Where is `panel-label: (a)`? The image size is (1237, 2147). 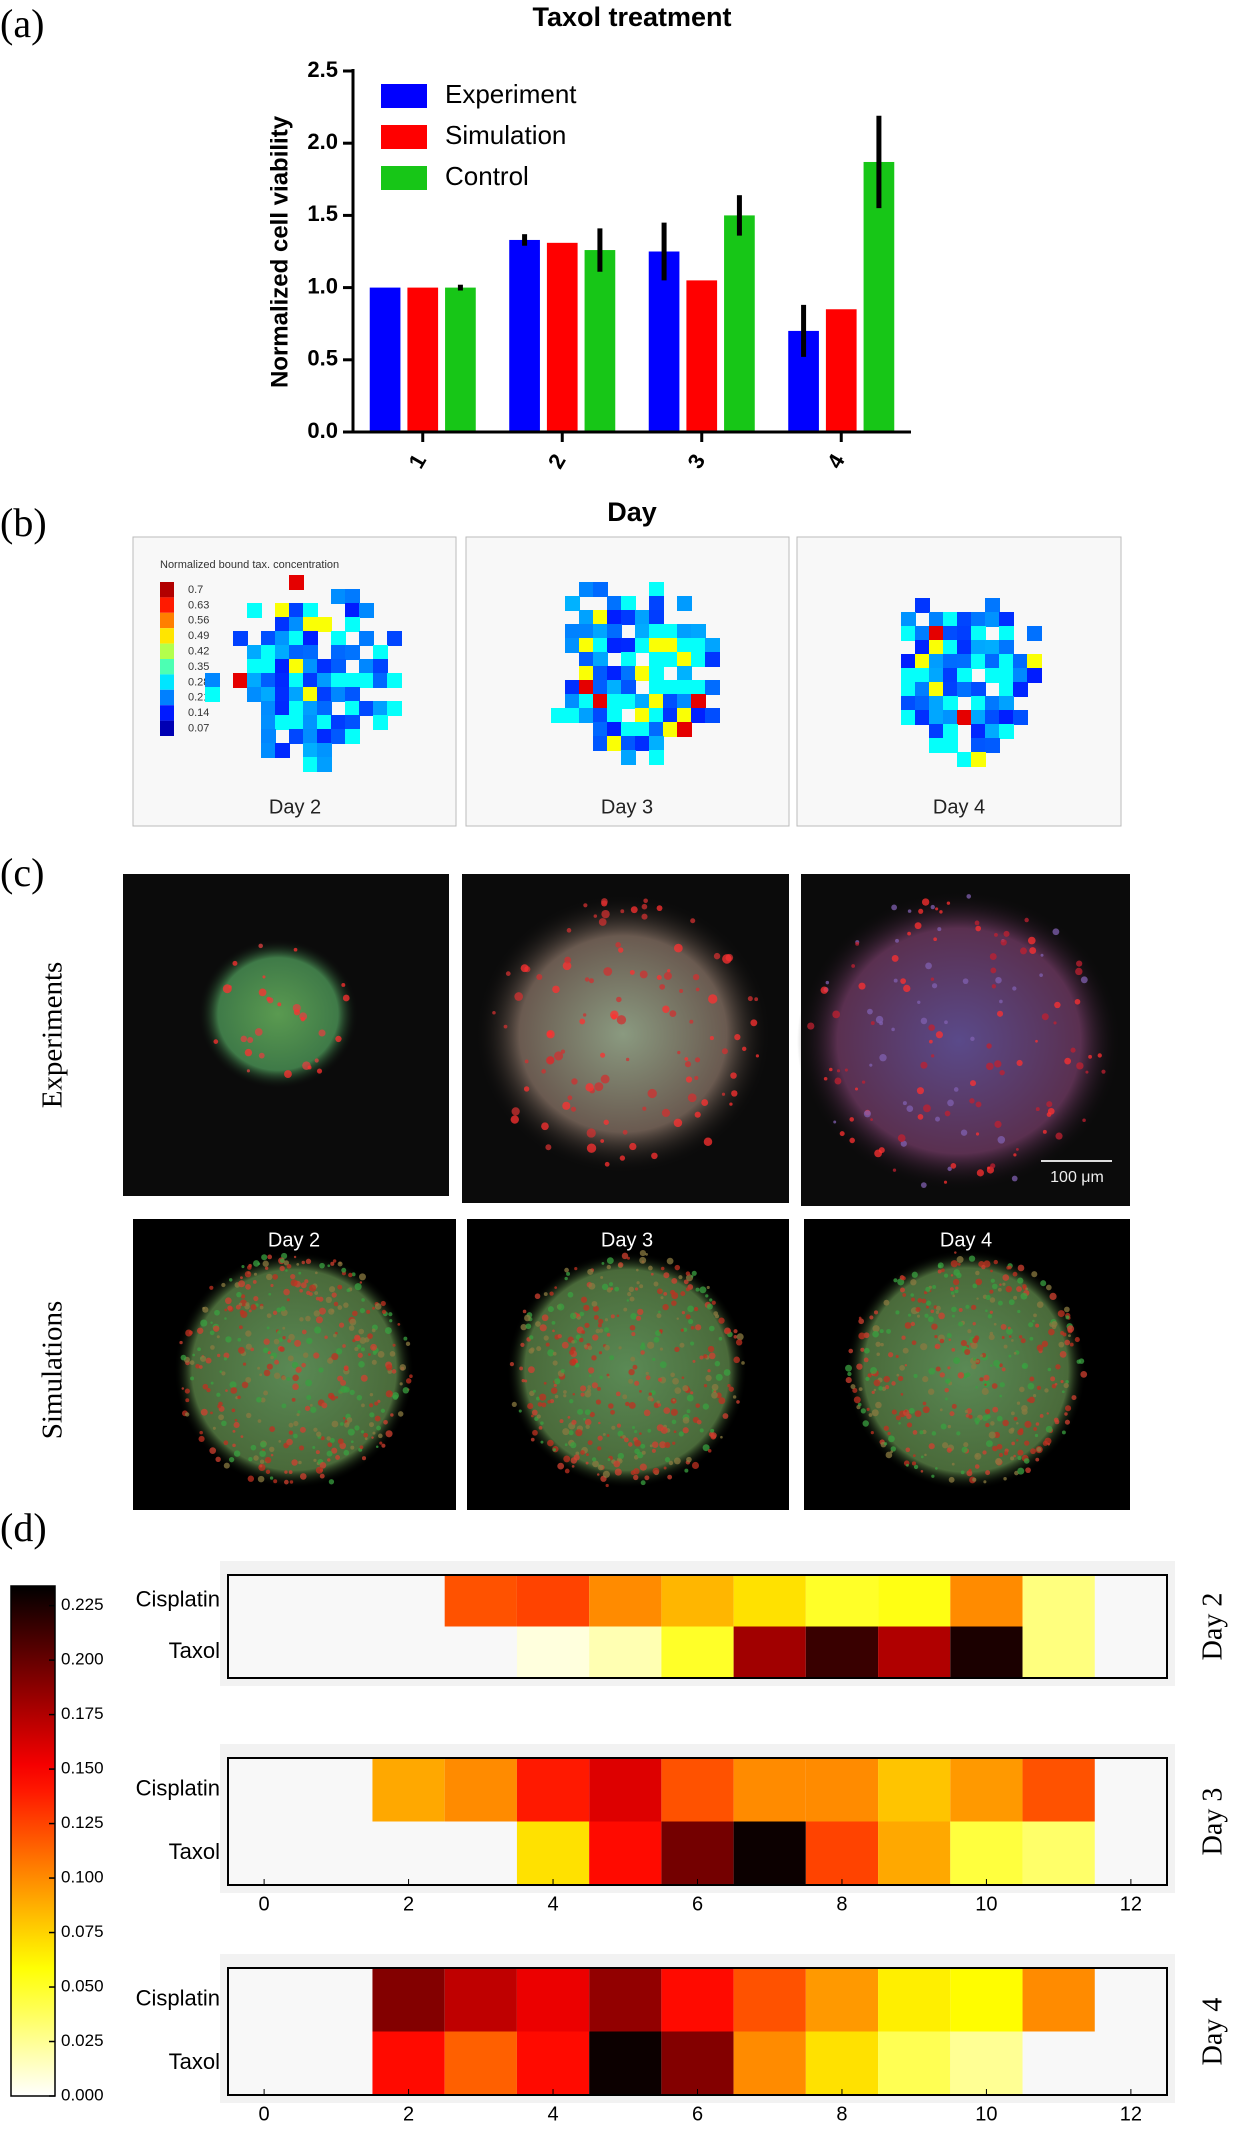 panel-label: (a) is located at coordinates (22, 23).